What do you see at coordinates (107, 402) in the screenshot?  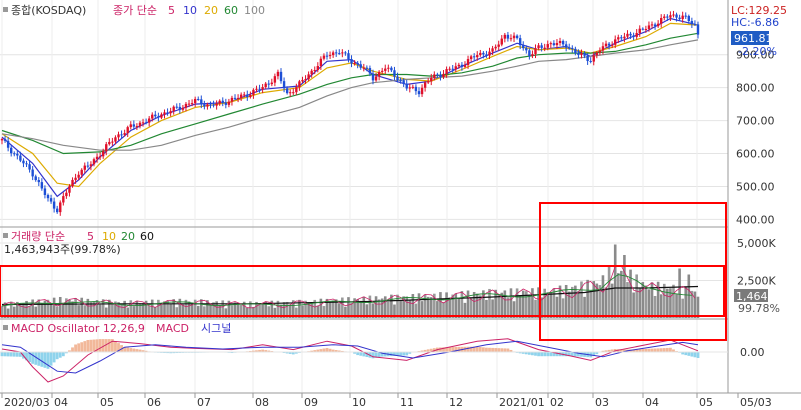 I see `x-tick-label: 05` at bounding box center [107, 402].